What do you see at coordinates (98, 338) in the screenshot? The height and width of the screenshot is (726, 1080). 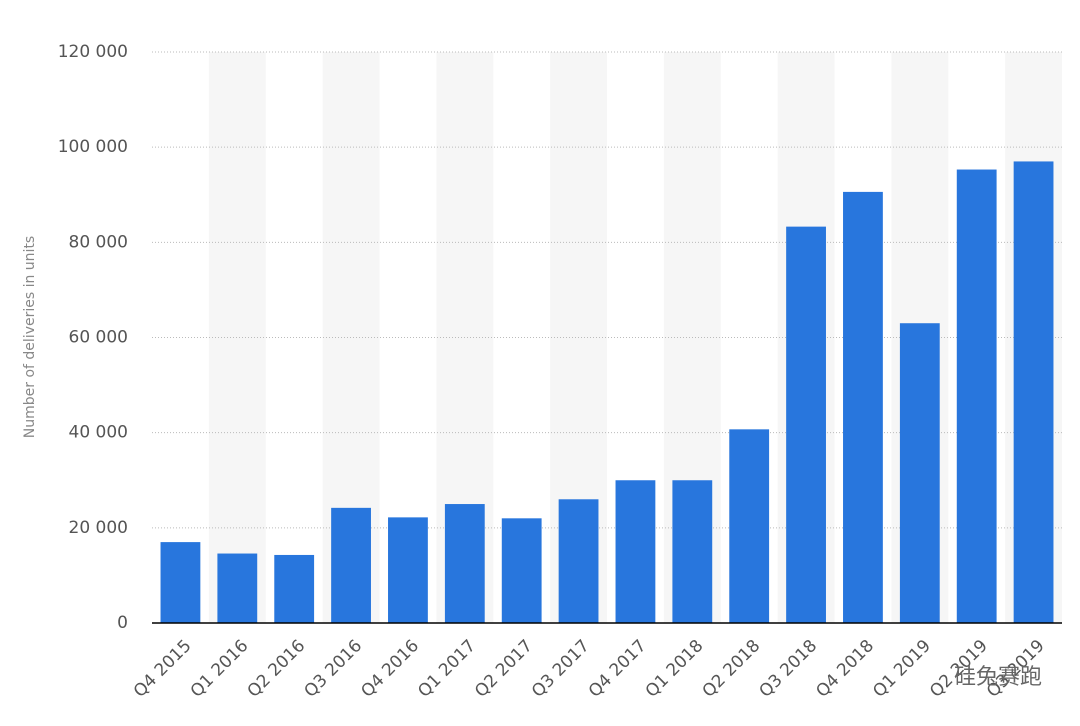 I see `y-tick-label: 60 000` at bounding box center [98, 338].